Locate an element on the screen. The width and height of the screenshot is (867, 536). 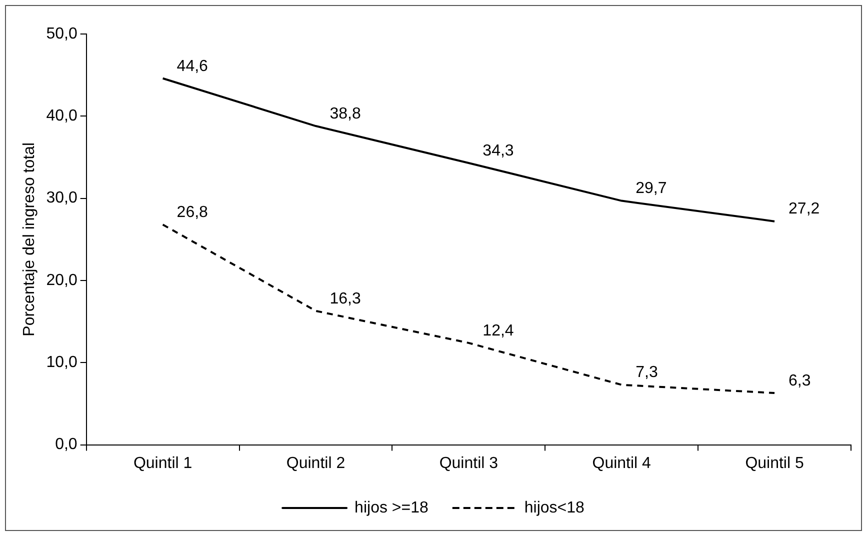
y-tick-label: 10,0 is located at coordinates (62, 363).